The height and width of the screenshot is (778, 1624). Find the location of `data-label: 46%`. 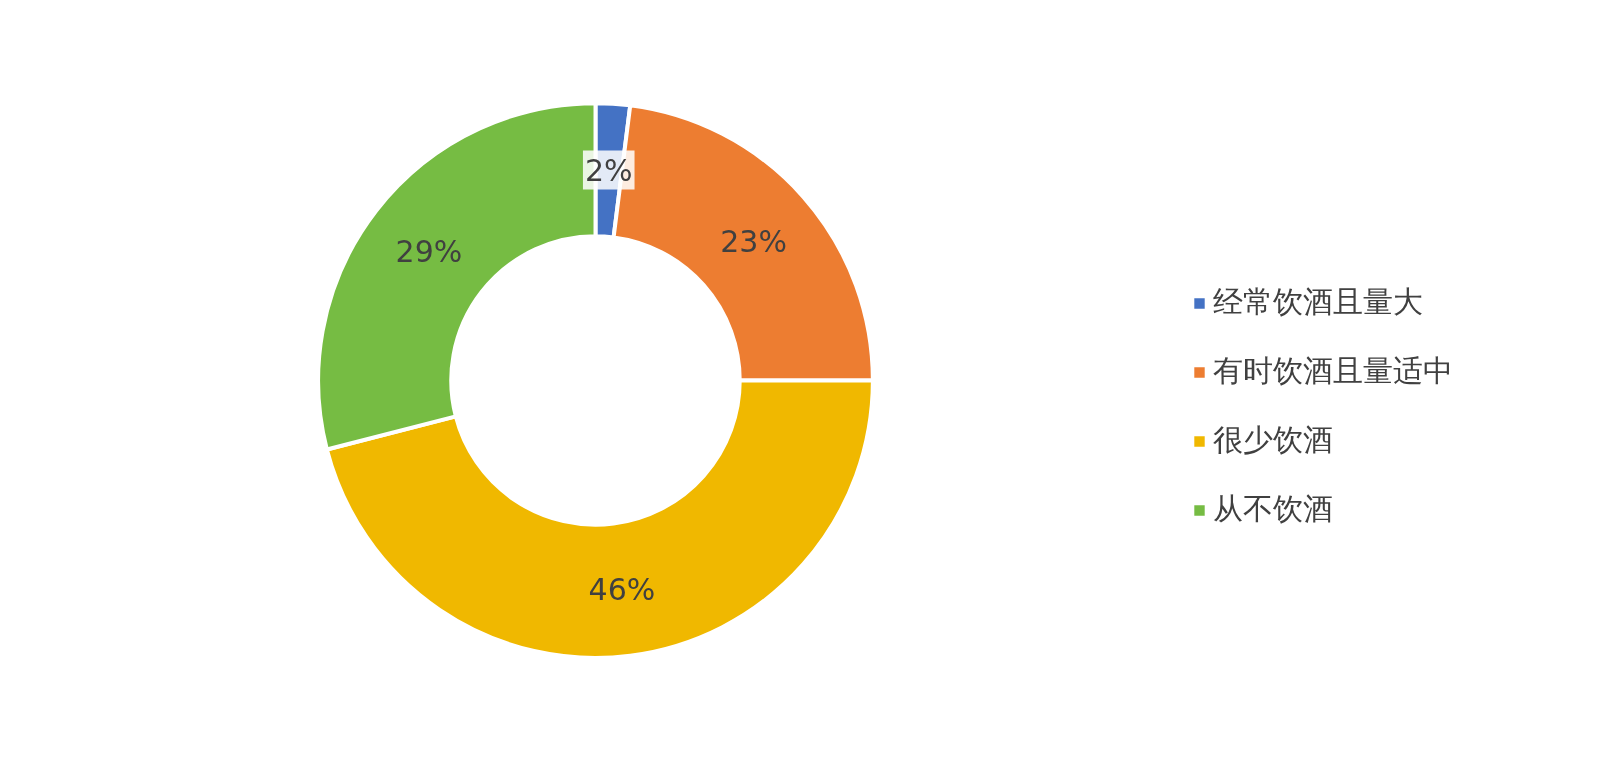

data-label: 46% is located at coordinates (622, 590).